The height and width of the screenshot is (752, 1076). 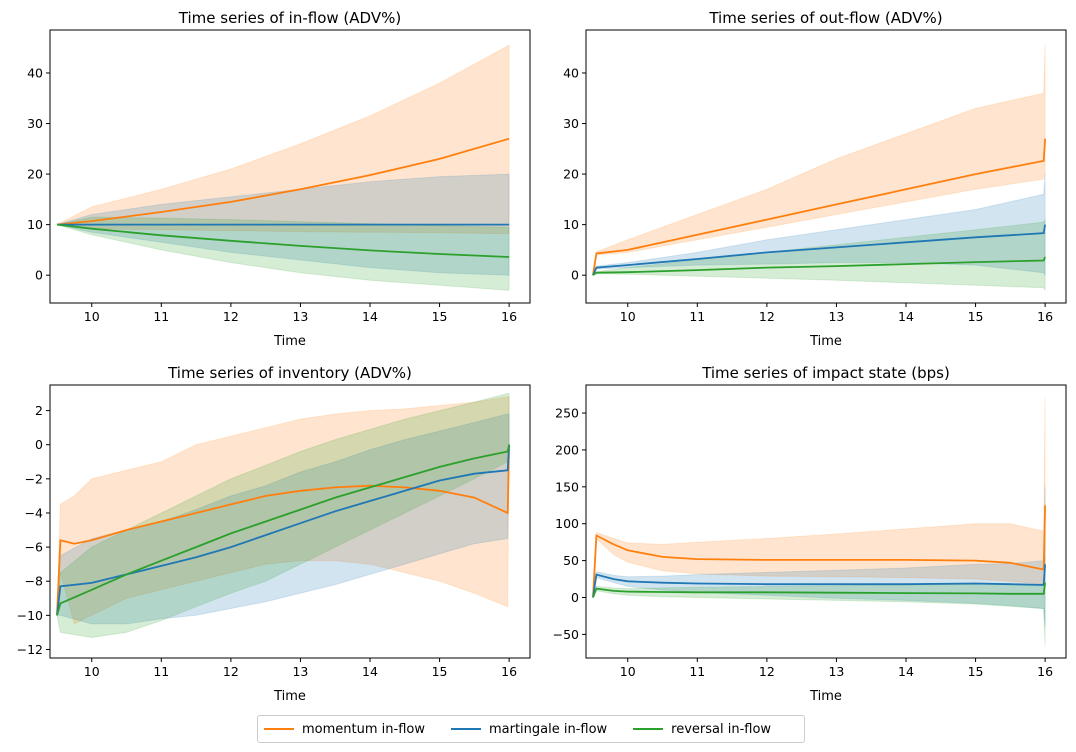 I want to click on y-tick-label: −4, so click(x=34, y=512).